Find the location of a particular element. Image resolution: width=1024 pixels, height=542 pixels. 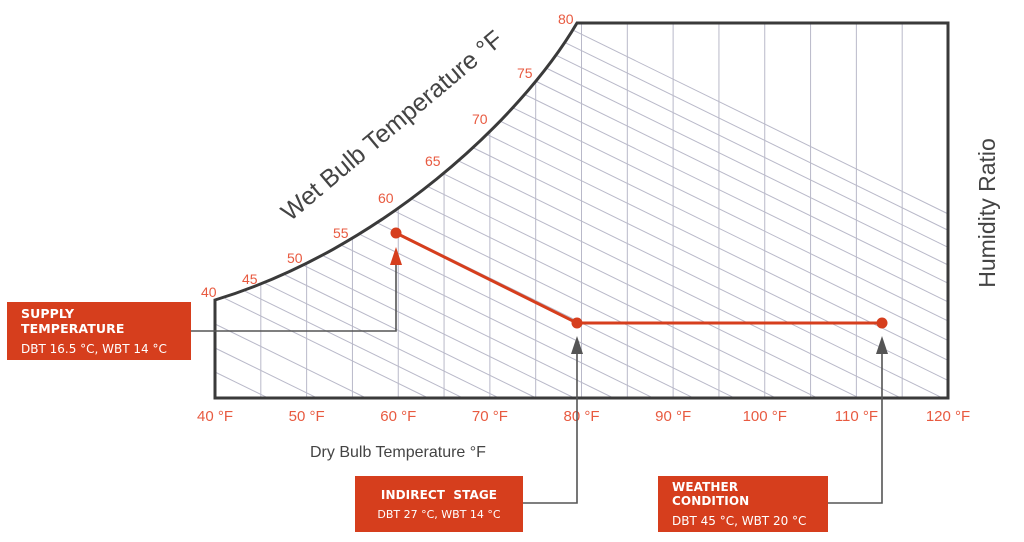

wet-bulb-tick-label: 75 is located at coordinates (525, 73).